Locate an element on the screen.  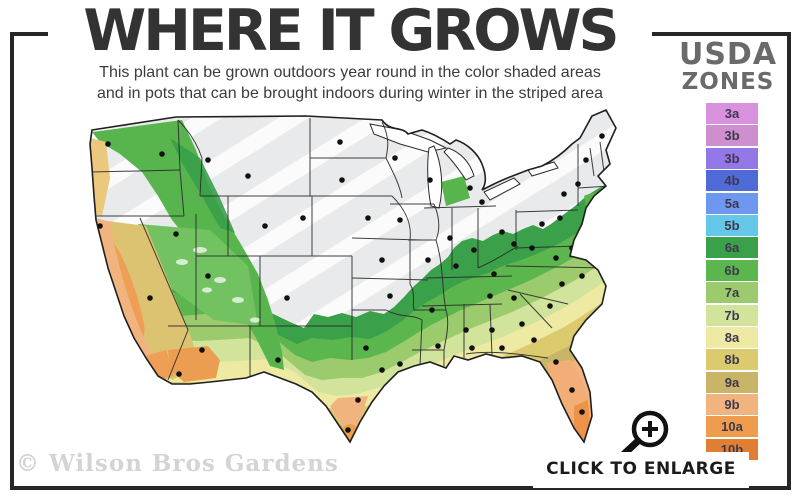
zoom-in-icon is located at coordinates (640, 431).